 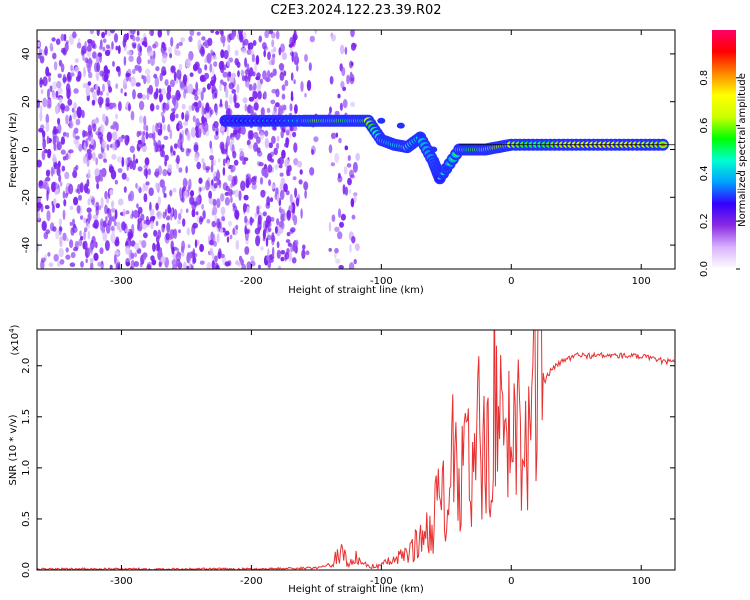 What do you see at coordinates (704, 221) in the screenshot?
I see `colorbar-tick-label: 0.2` at bounding box center [704, 221].